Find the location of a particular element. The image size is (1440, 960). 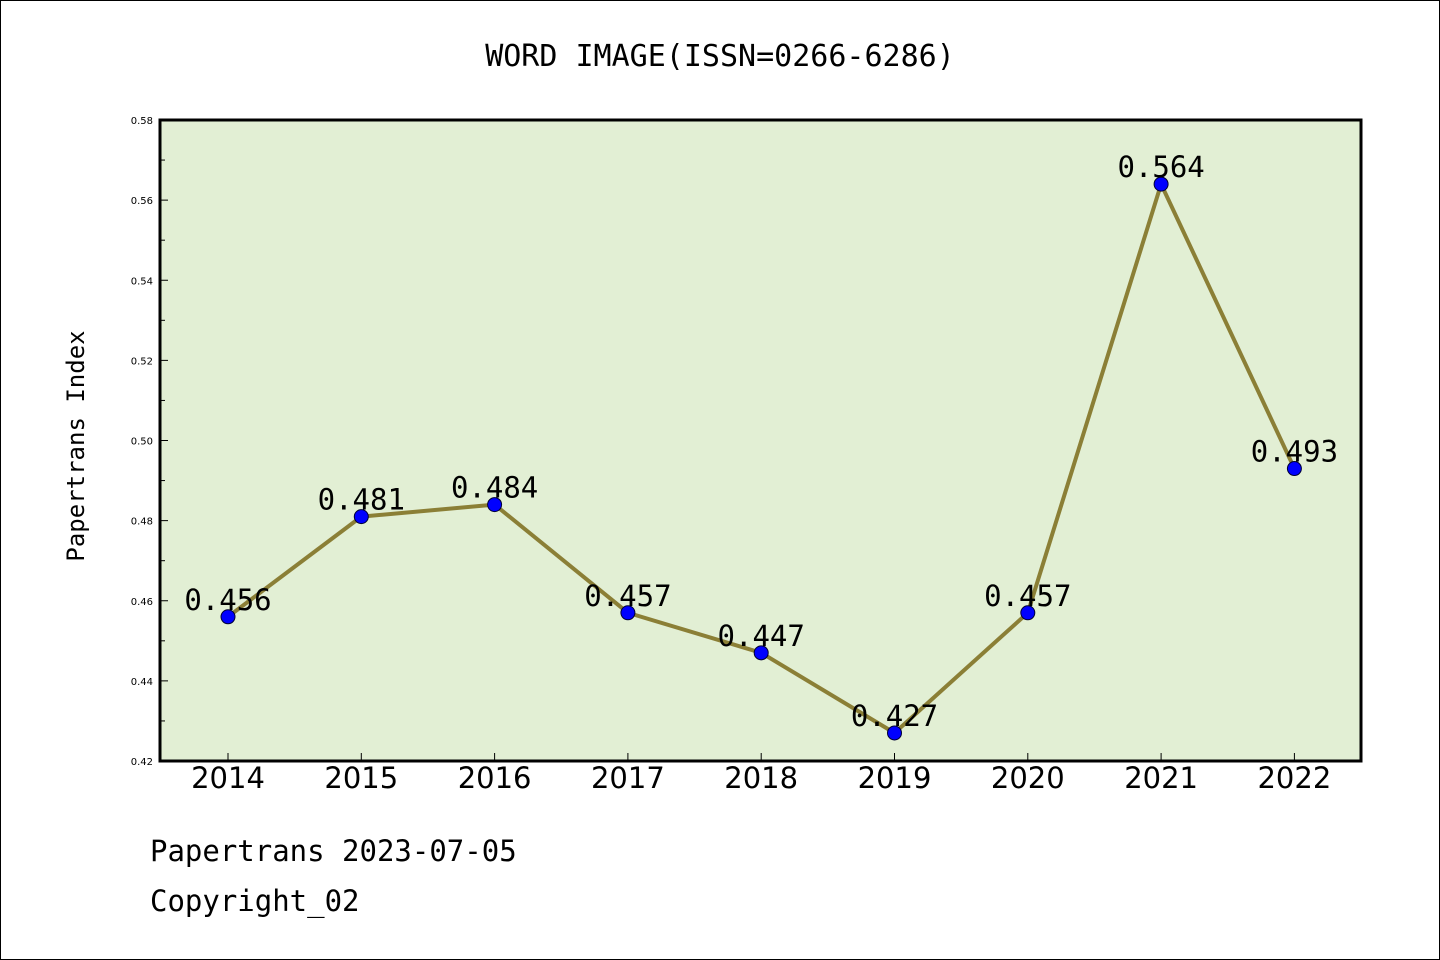

data-label: 0.493 is located at coordinates (1294, 452).